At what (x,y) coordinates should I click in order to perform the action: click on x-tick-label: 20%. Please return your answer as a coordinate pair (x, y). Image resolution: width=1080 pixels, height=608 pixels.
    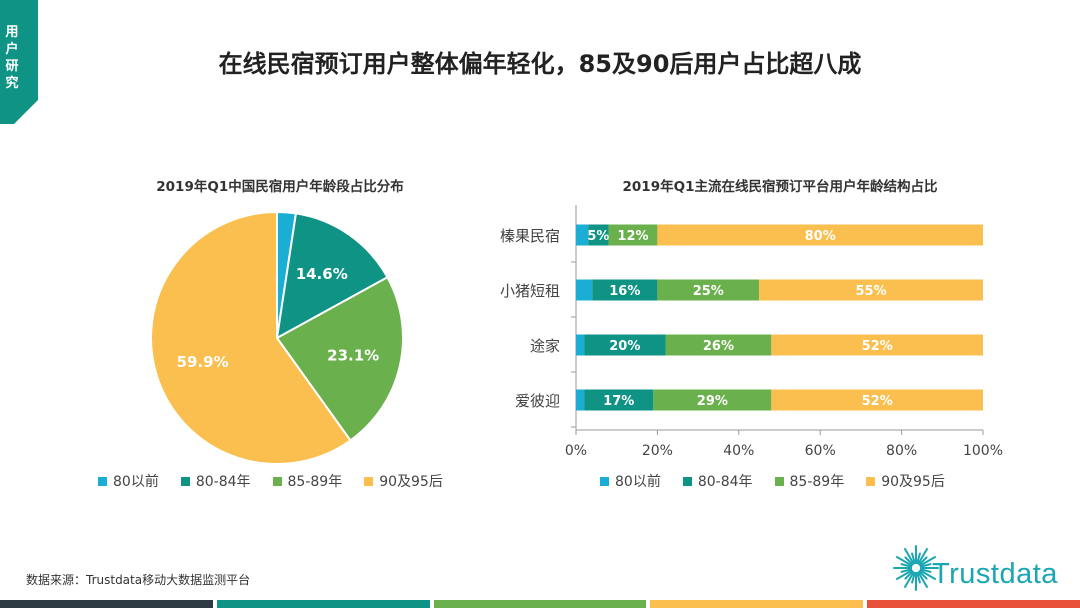
    Looking at the image, I should click on (657, 451).